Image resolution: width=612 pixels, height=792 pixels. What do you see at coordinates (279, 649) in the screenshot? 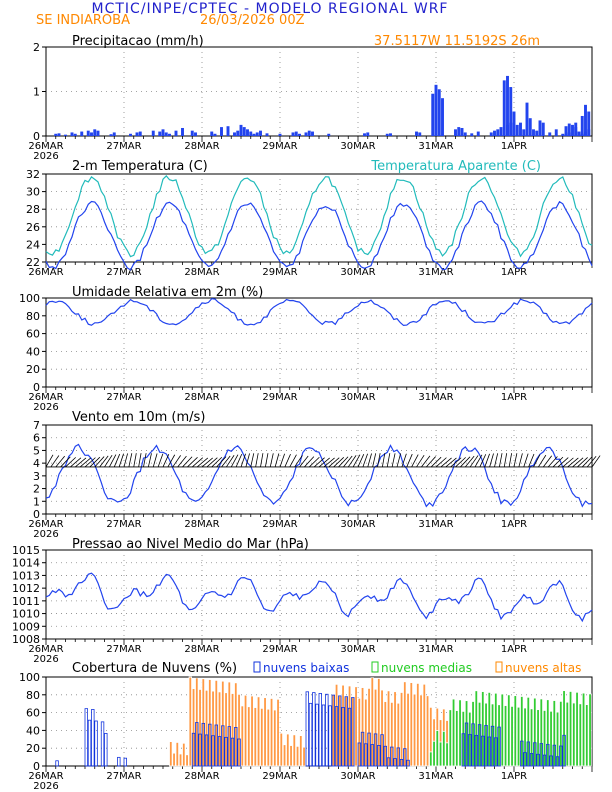
I see `pres-xtick-label: 29MAR` at bounding box center [279, 649].